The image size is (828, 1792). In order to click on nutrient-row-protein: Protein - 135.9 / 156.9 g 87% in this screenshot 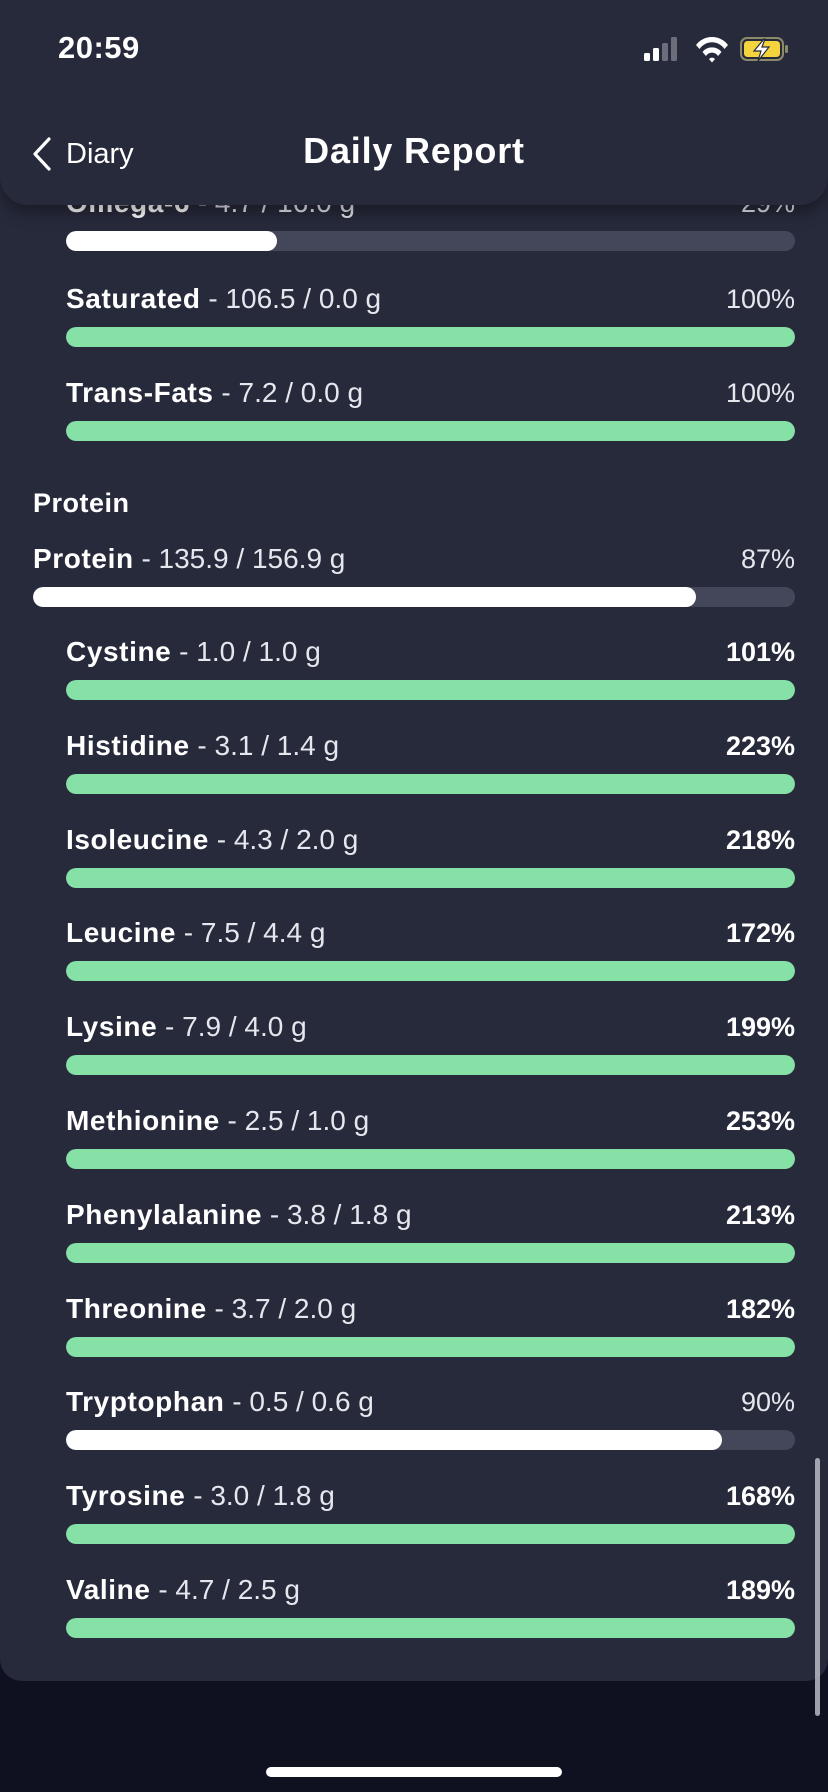, I will do `click(414, 576)`.